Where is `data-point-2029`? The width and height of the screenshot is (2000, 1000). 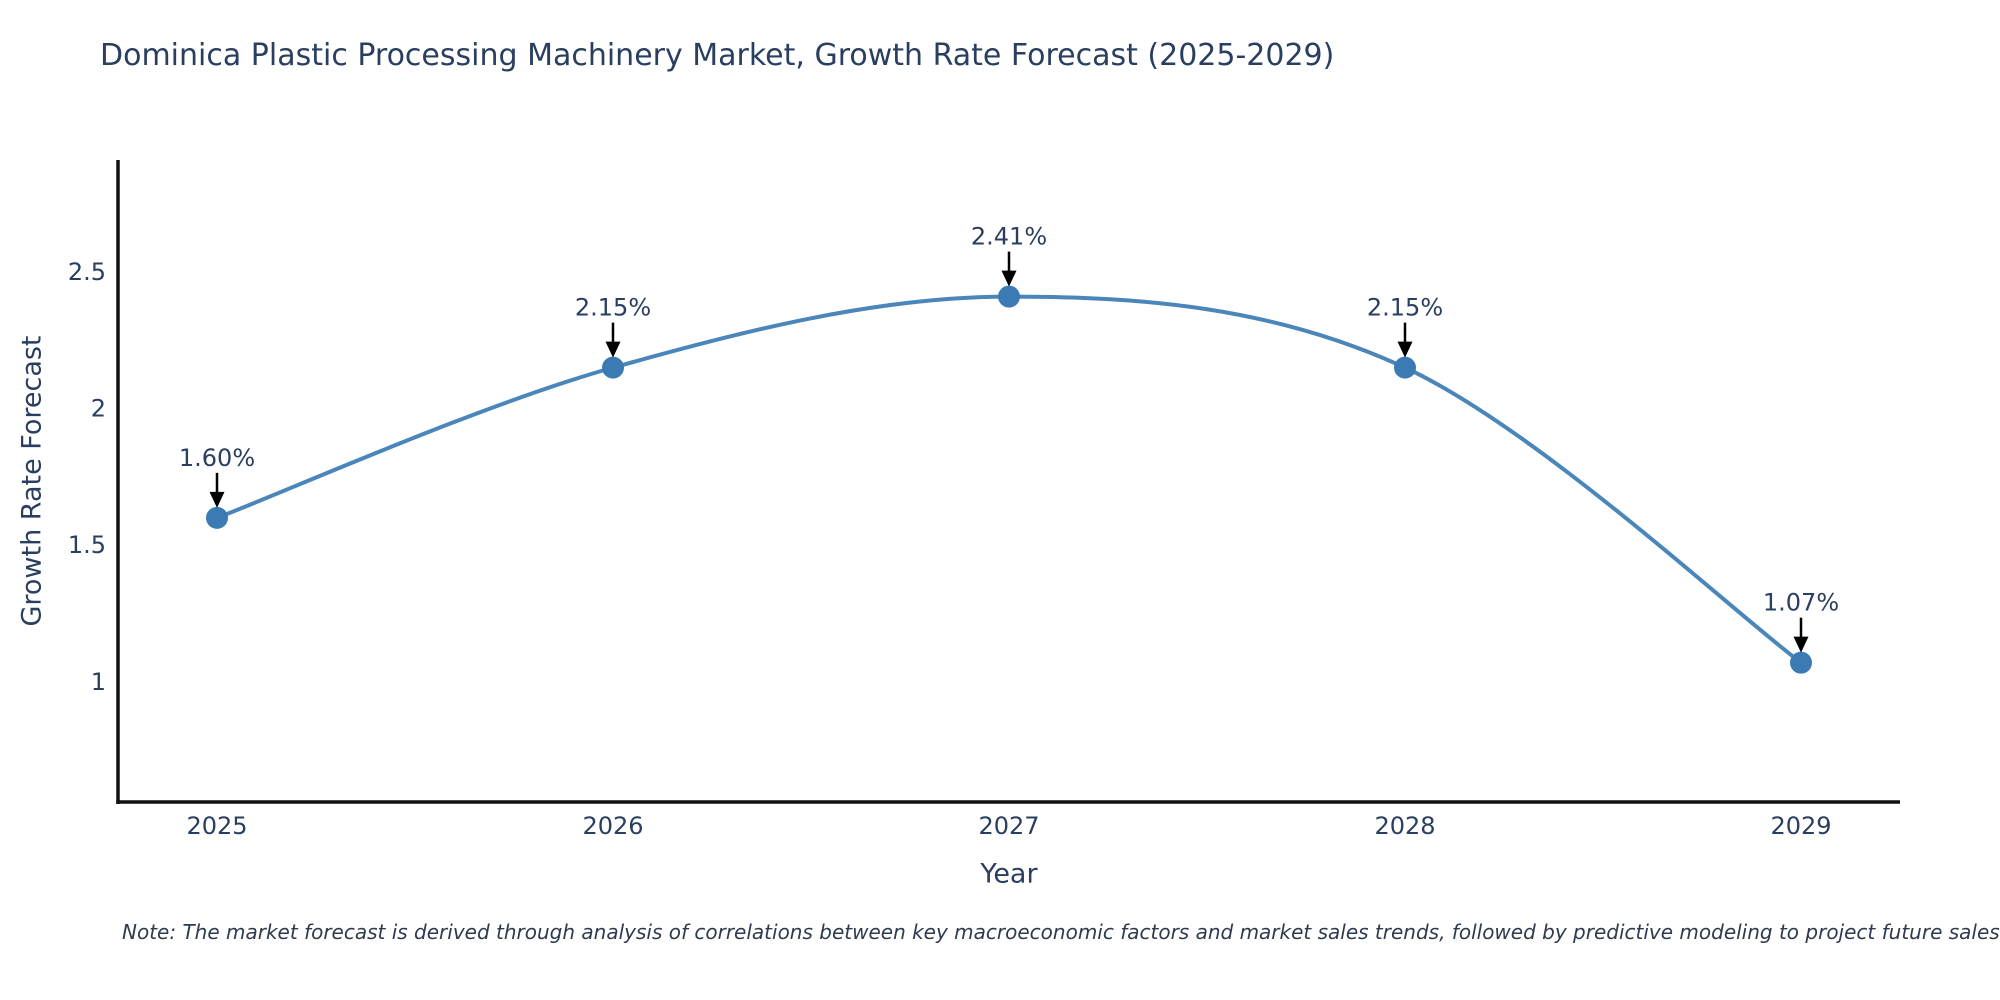 data-point-2029 is located at coordinates (1801, 662).